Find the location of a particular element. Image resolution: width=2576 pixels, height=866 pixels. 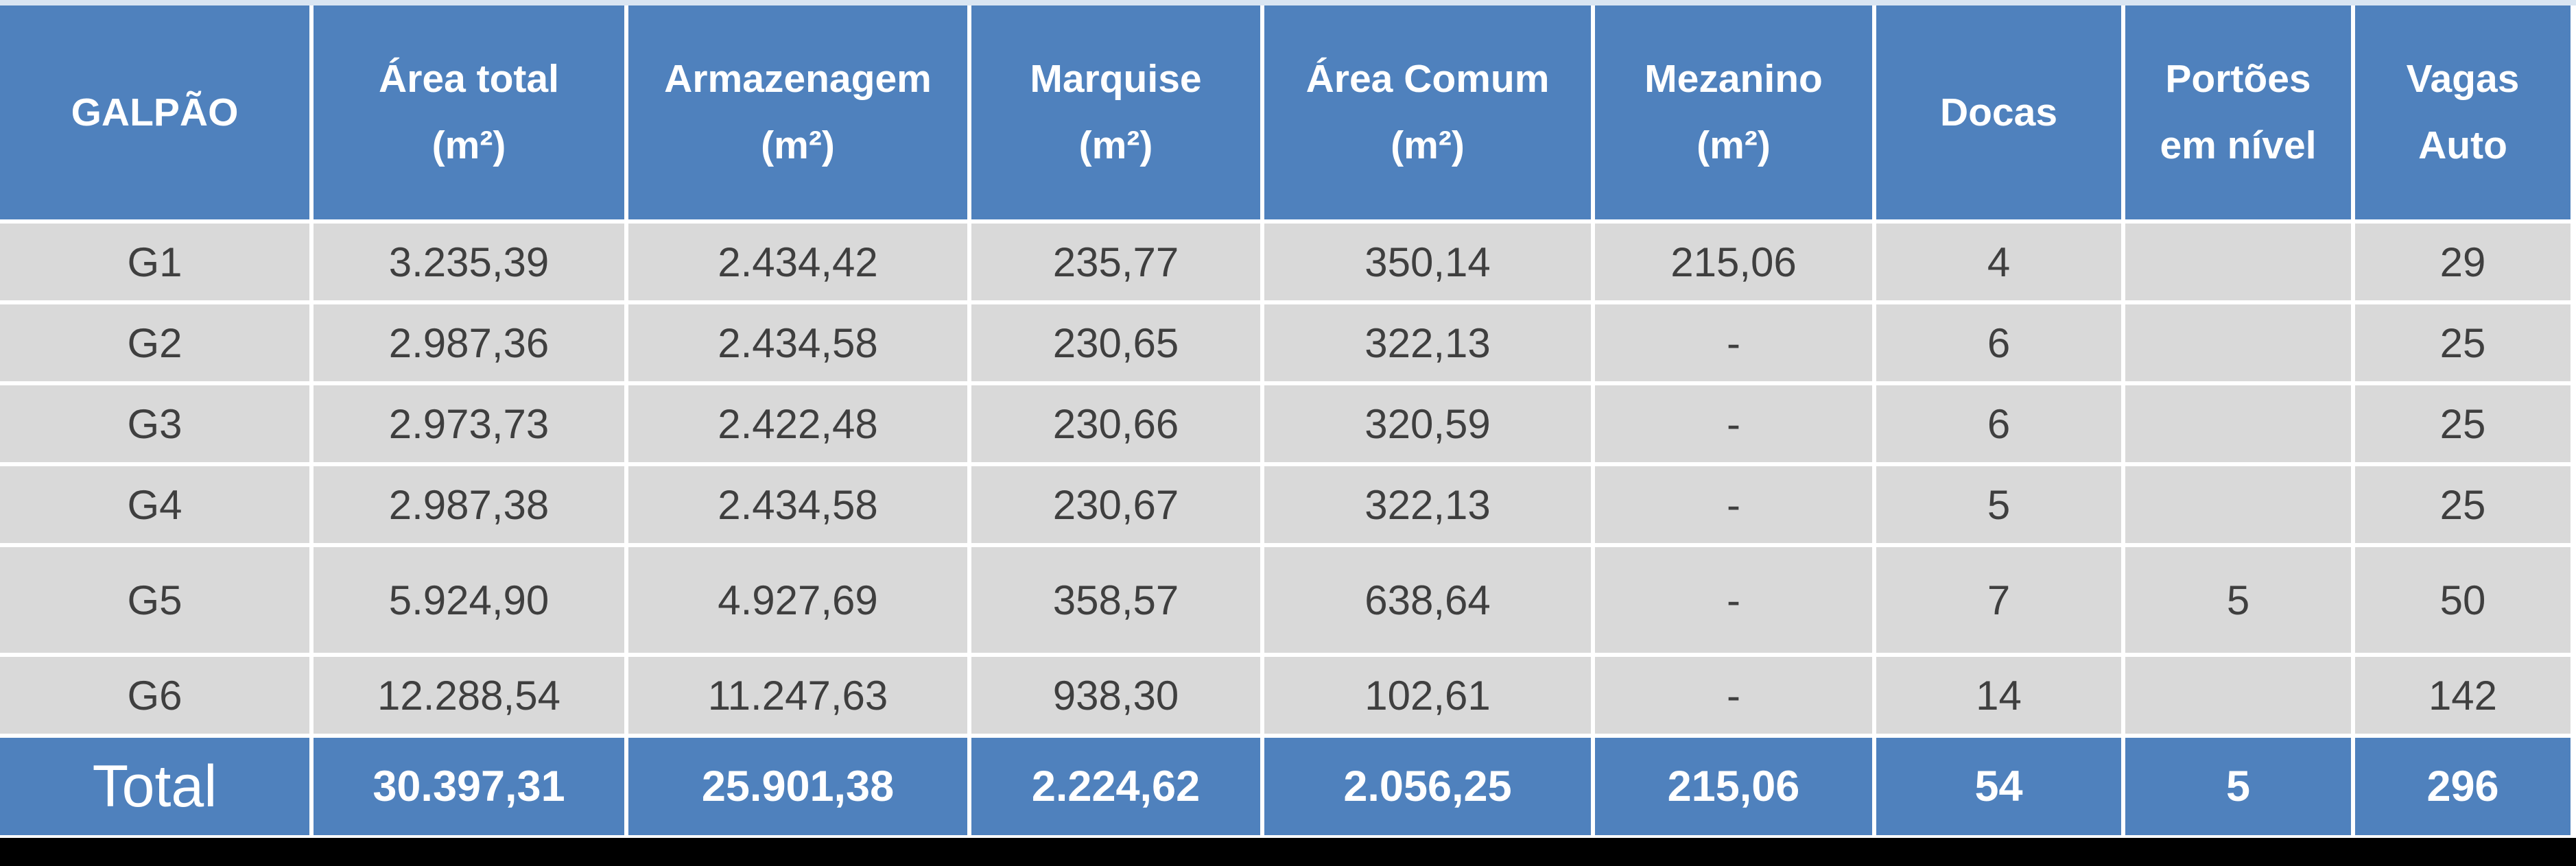

total-cell-c2: 25.901,38 is located at coordinates (797, 786).